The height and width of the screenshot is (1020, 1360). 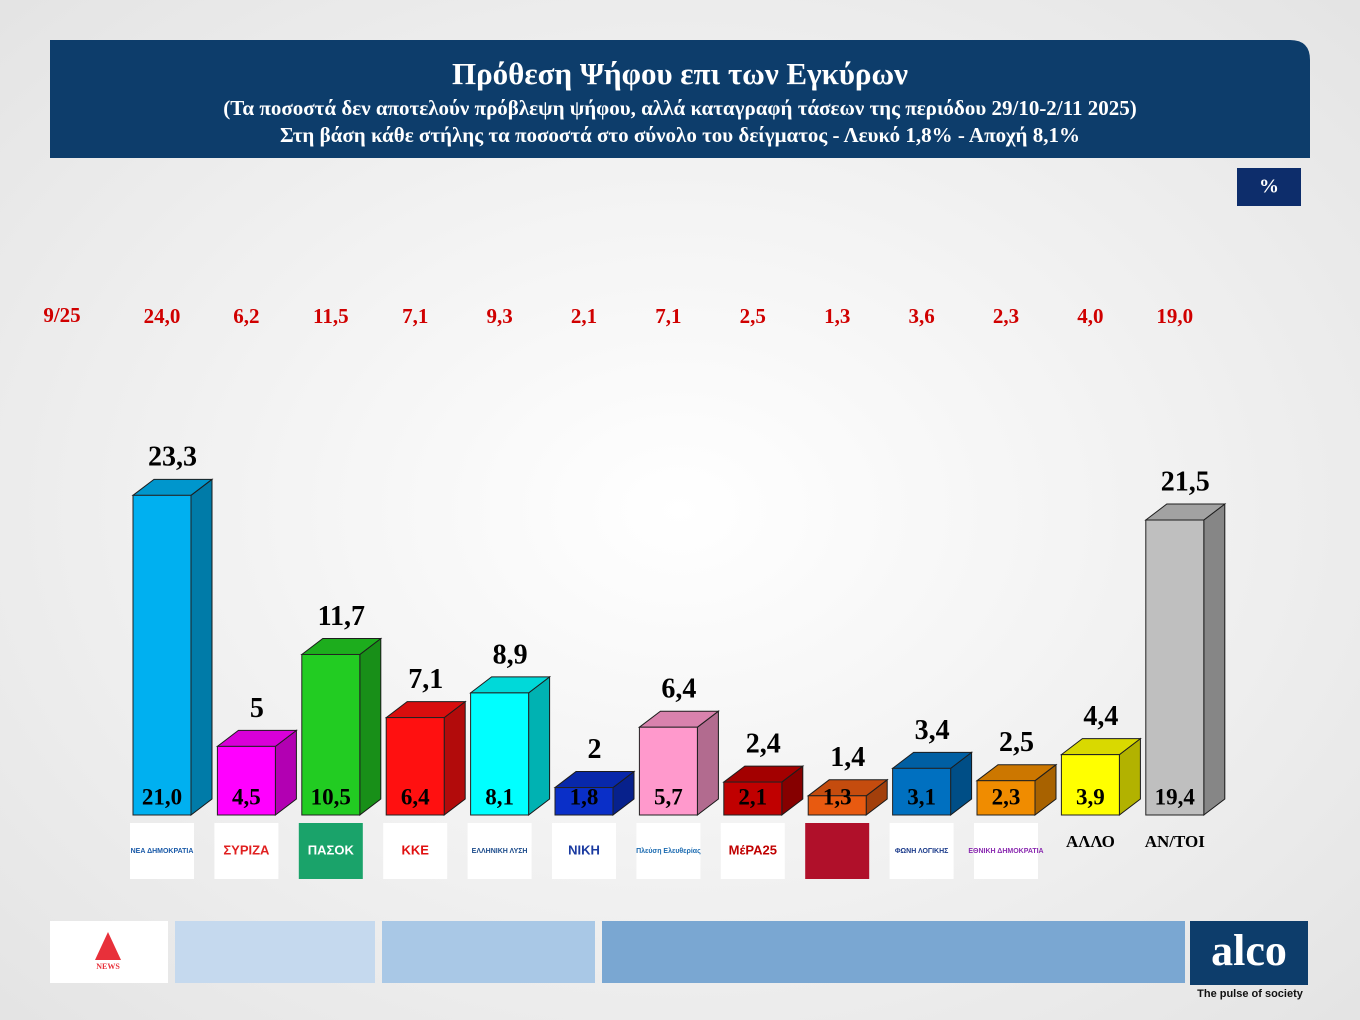 I want to click on value-label: 1,4, so click(x=847, y=757).